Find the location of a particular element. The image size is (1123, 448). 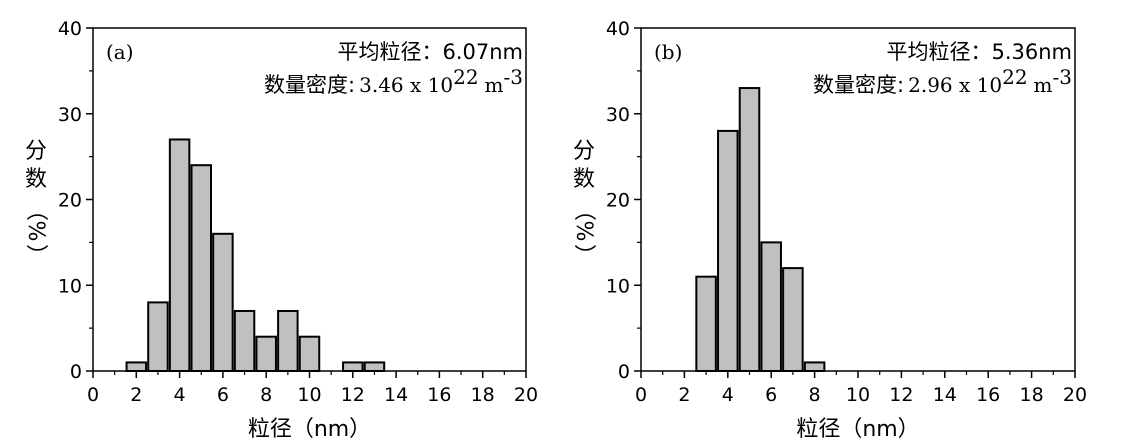

panel-label: (b) is located at coordinates (668, 52).